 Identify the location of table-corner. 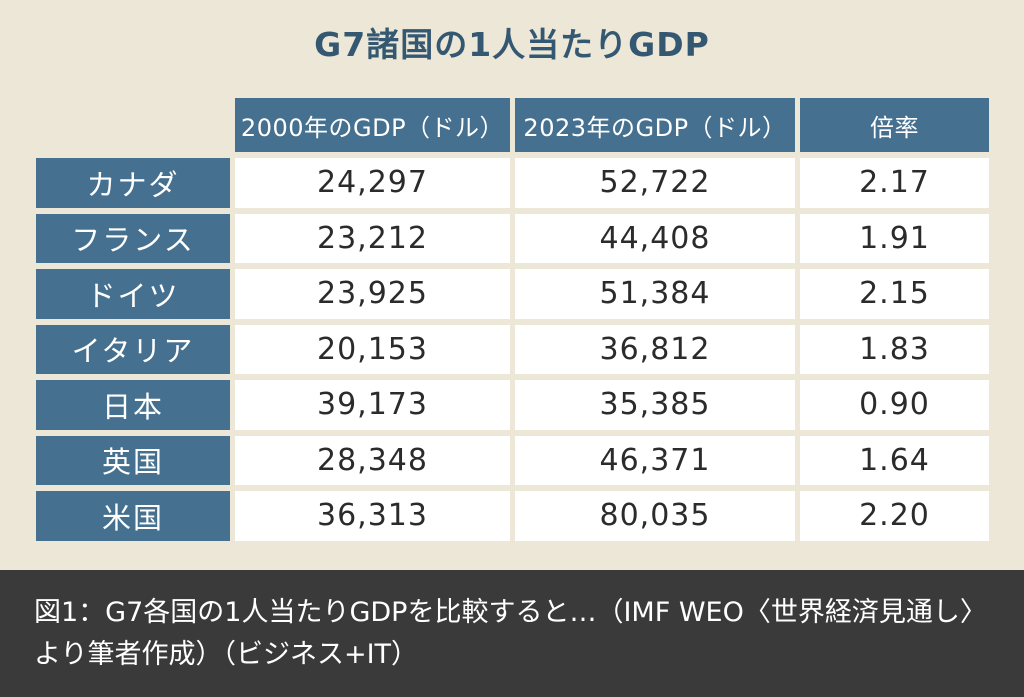
(133, 125).